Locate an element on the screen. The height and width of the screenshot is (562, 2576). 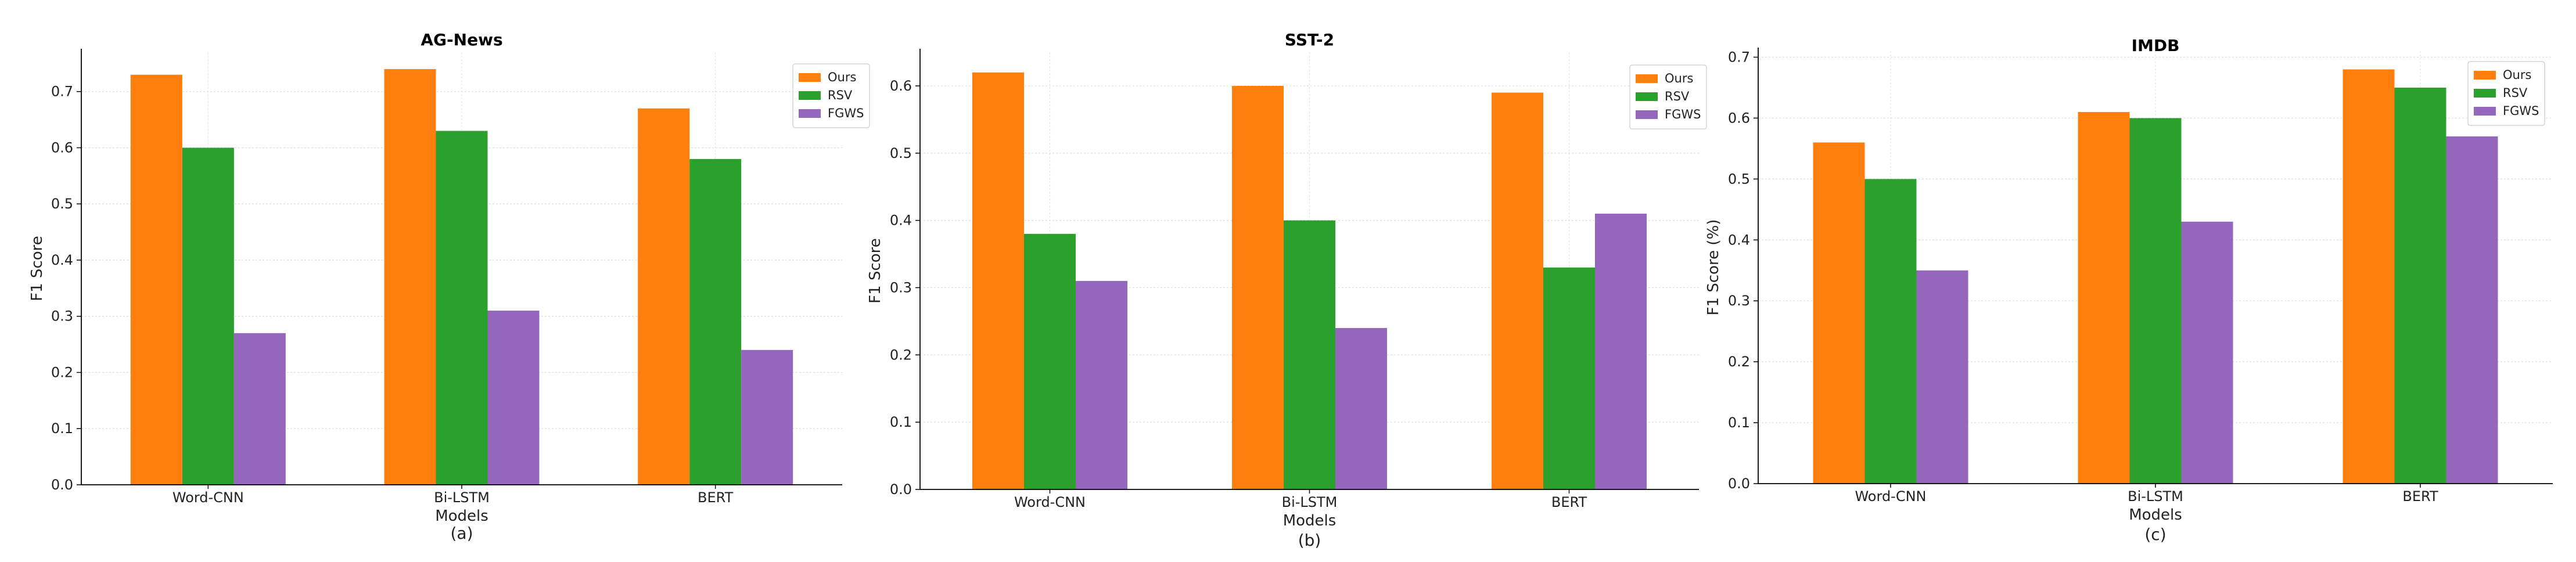
y-axis-title: F1 Score (%) is located at coordinates (1714, 267).